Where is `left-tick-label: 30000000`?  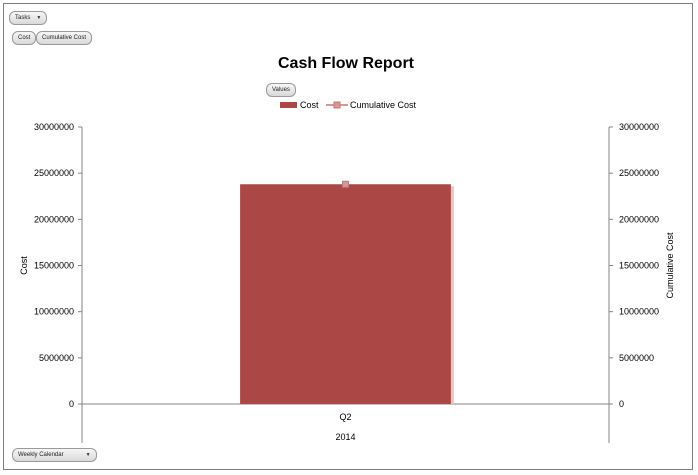
left-tick-label: 30000000 is located at coordinates (54, 127).